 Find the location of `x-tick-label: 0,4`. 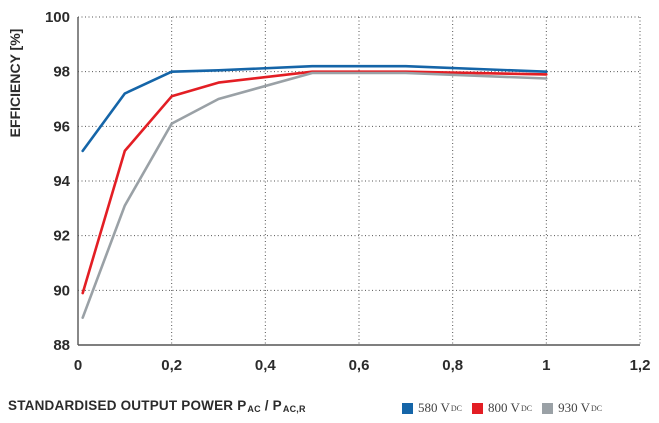

x-tick-label: 0,4 is located at coordinates (266, 365).